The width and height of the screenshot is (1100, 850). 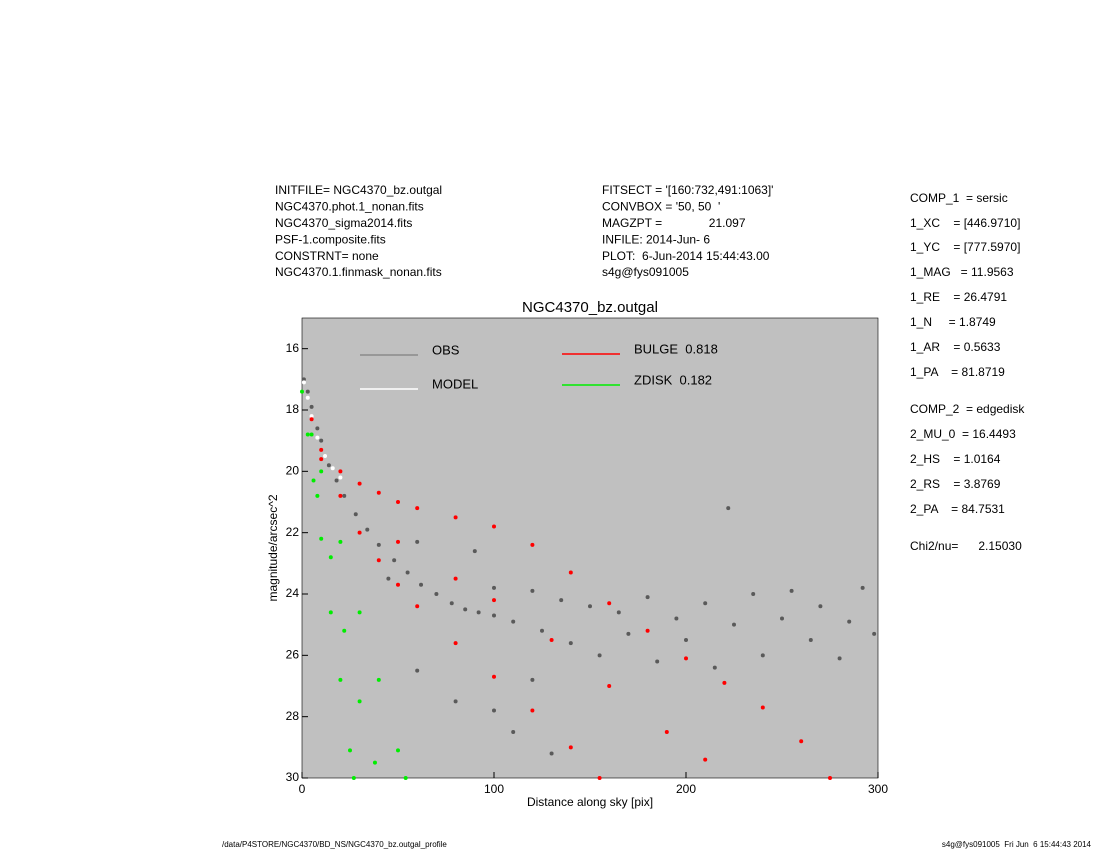 What do you see at coordinates (957, 509) in the screenshot?
I see `fit-parameter: 2_PA = 84.7531` at bounding box center [957, 509].